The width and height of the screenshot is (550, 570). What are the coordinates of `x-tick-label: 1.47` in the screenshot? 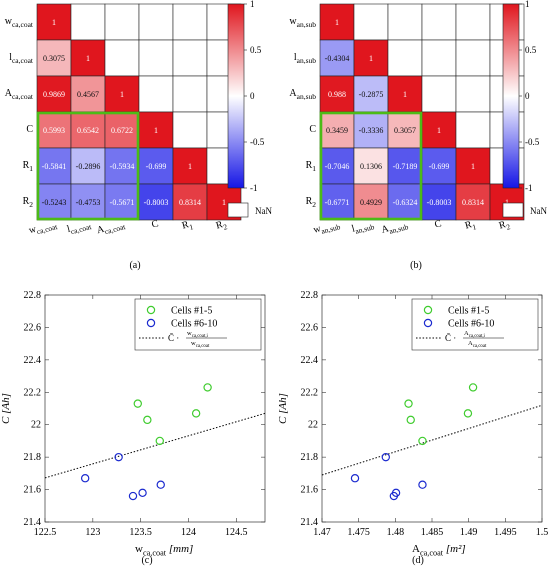 It's located at (322, 532).